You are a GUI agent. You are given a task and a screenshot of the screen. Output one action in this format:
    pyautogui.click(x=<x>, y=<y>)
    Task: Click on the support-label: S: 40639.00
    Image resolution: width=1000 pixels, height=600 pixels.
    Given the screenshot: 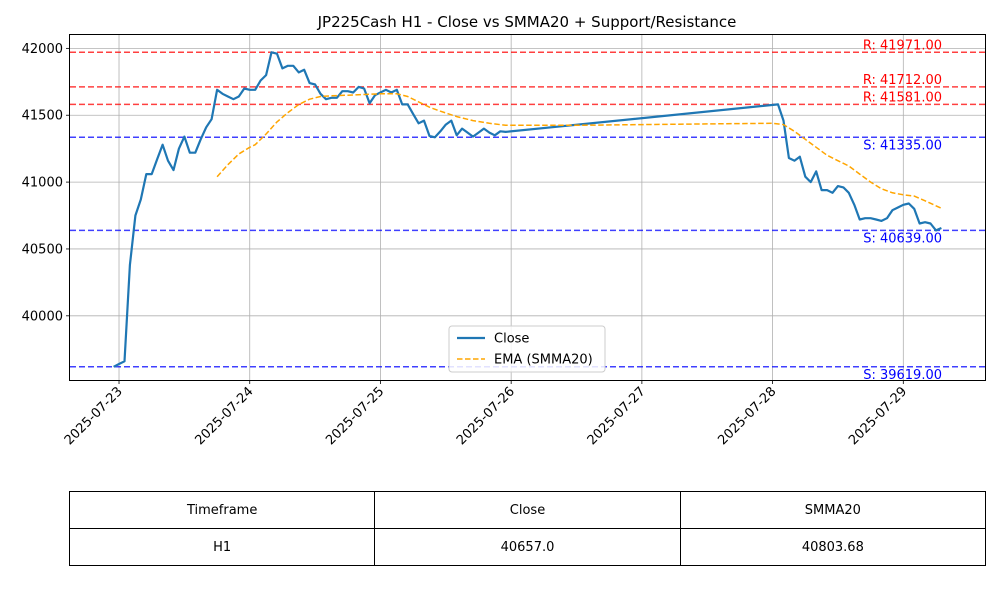 What is the action you would take?
    pyautogui.click(x=902, y=238)
    